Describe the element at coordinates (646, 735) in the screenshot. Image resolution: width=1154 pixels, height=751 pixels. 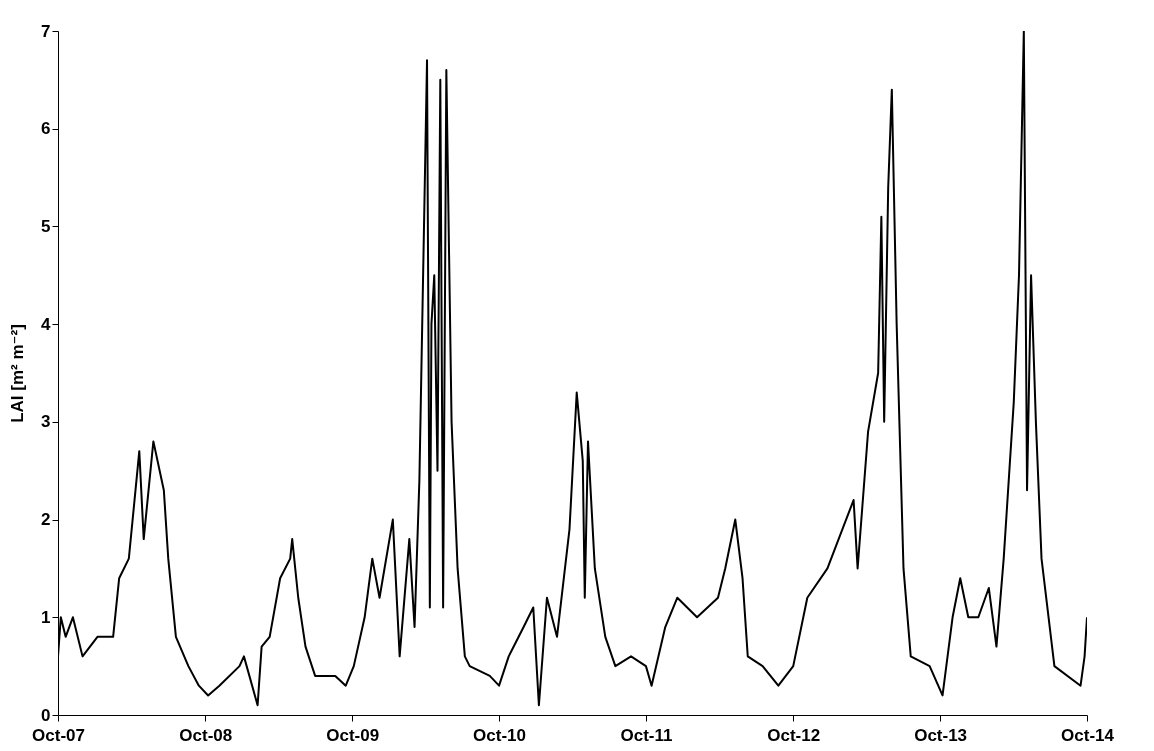
I see `x-tick-label: Oct-11` at that location.